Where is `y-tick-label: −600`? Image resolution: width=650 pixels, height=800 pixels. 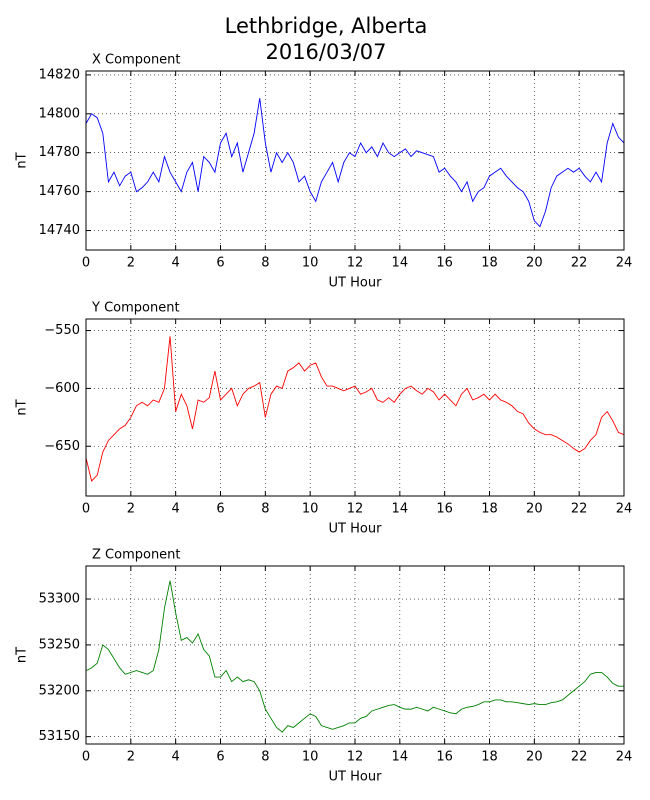
y-tick-label: −600 is located at coordinates (62, 388).